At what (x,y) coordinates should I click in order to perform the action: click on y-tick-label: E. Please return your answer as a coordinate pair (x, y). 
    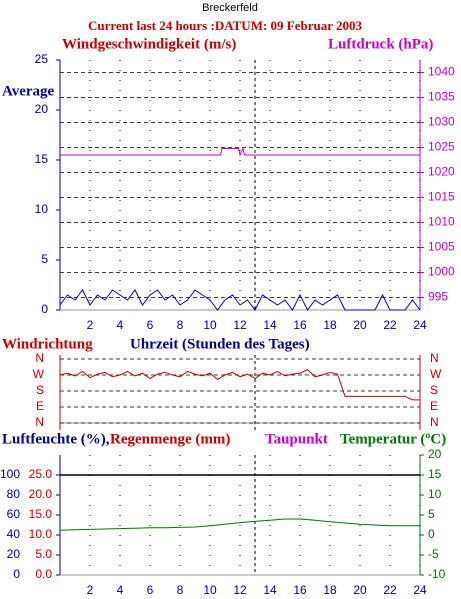
    Looking at the image, I should click on (40, 406).